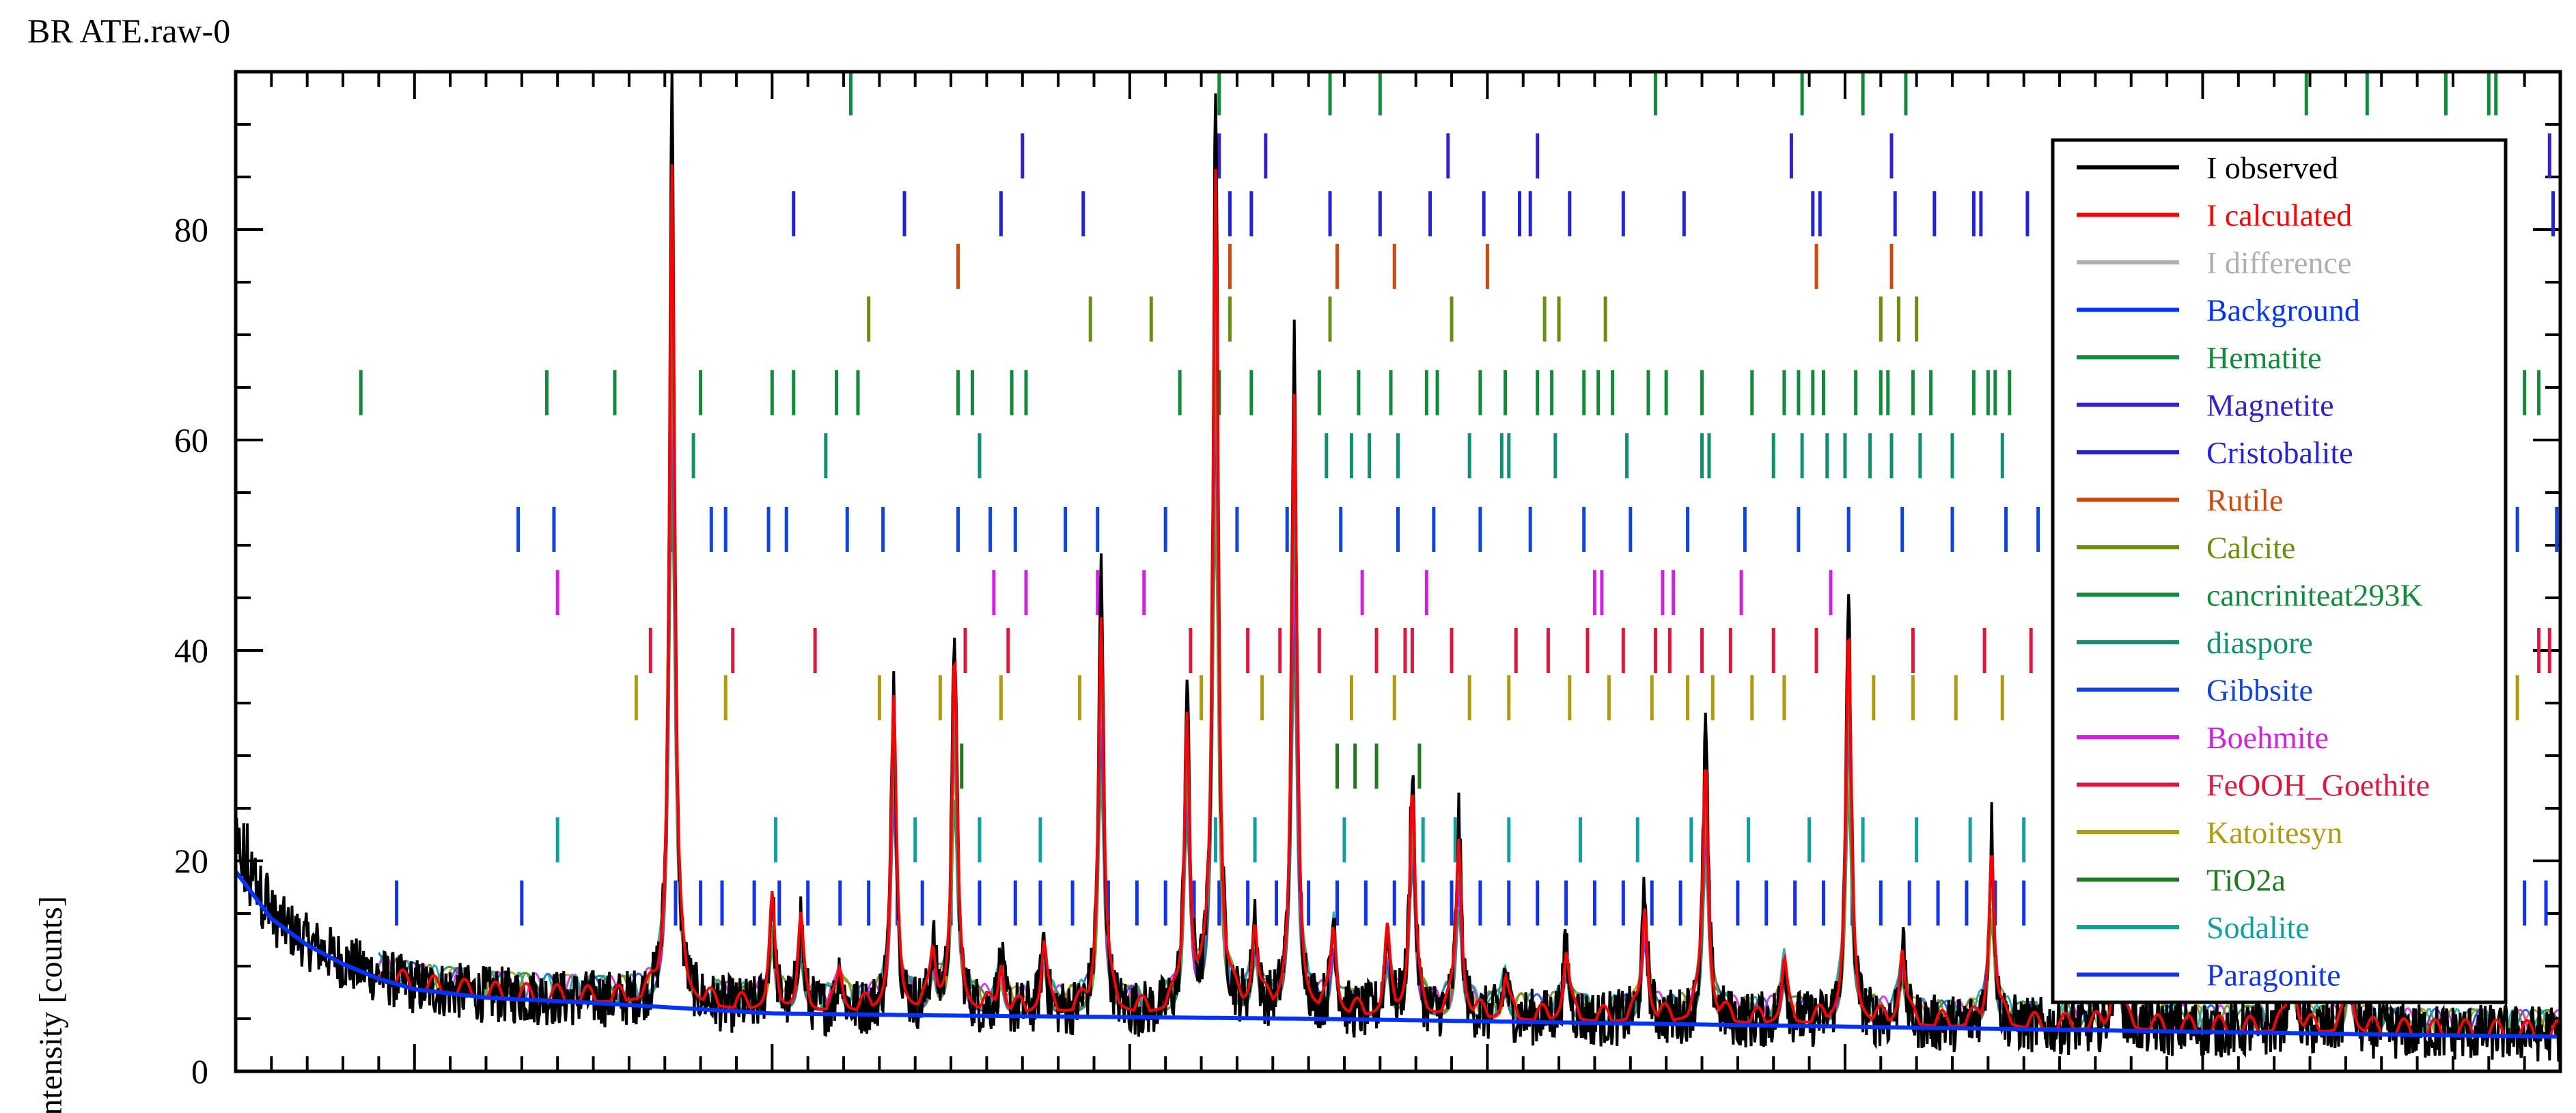 This screenshot has width=2576, height=1113. Describe the element at coordinates (128, 31) in the screenshot. I see `chart-title: BR ATE.raw-0` at that location.